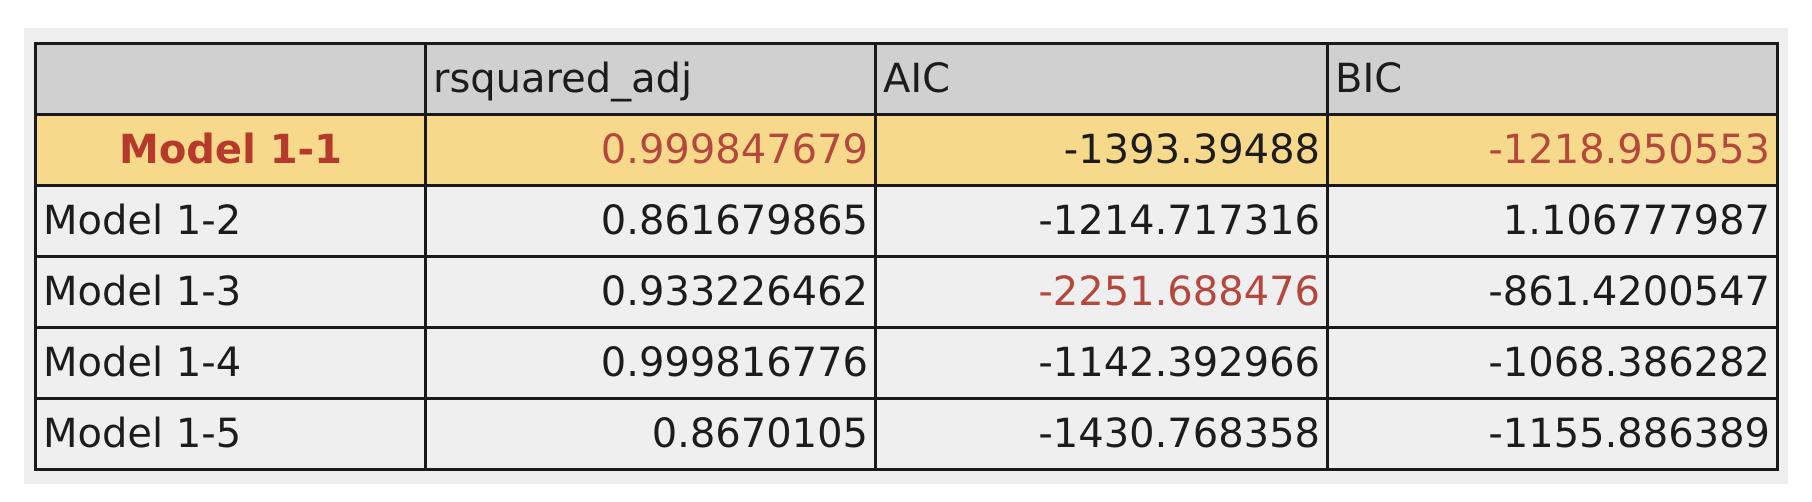 The width and height of the screenshot is (1812, 502). What do you see at coordinates (230, 79) in the screenshot?
I see `header-cell-corner` at bounding box center [230, 79].